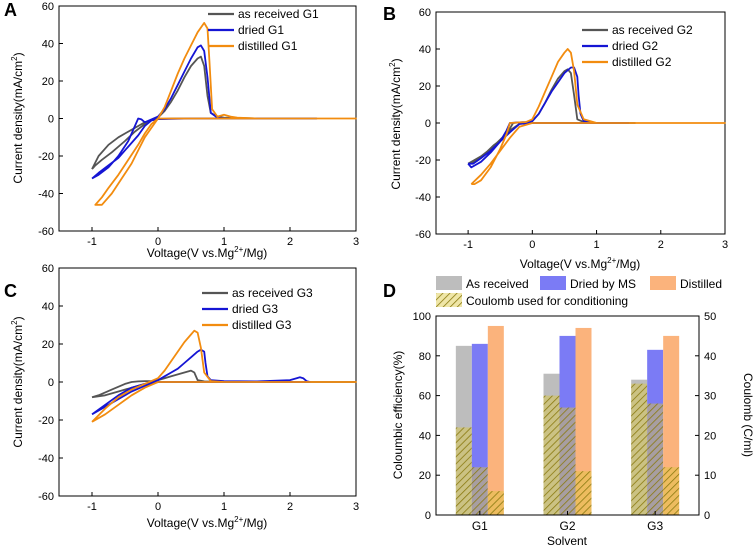  I want to click on panel-b-legend: as received G2 dried G2 distilled G2, so click(637, 46).